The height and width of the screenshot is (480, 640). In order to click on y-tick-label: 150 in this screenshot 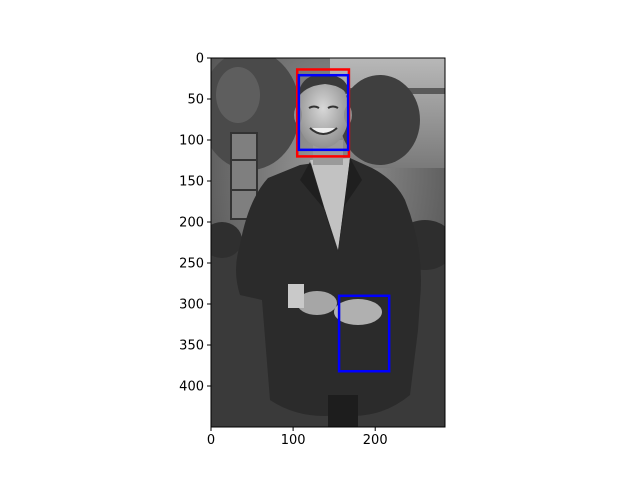, I will do `click(191, 182)`.